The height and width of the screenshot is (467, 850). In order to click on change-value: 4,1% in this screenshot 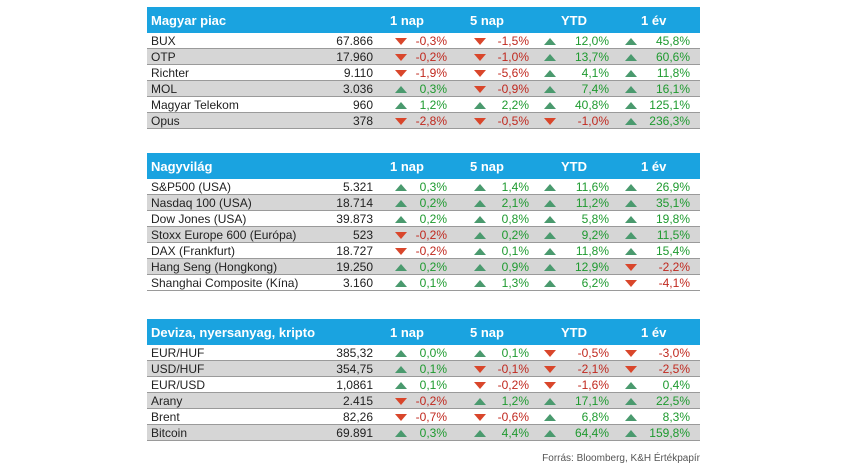, I will do `click(595, 73)`.